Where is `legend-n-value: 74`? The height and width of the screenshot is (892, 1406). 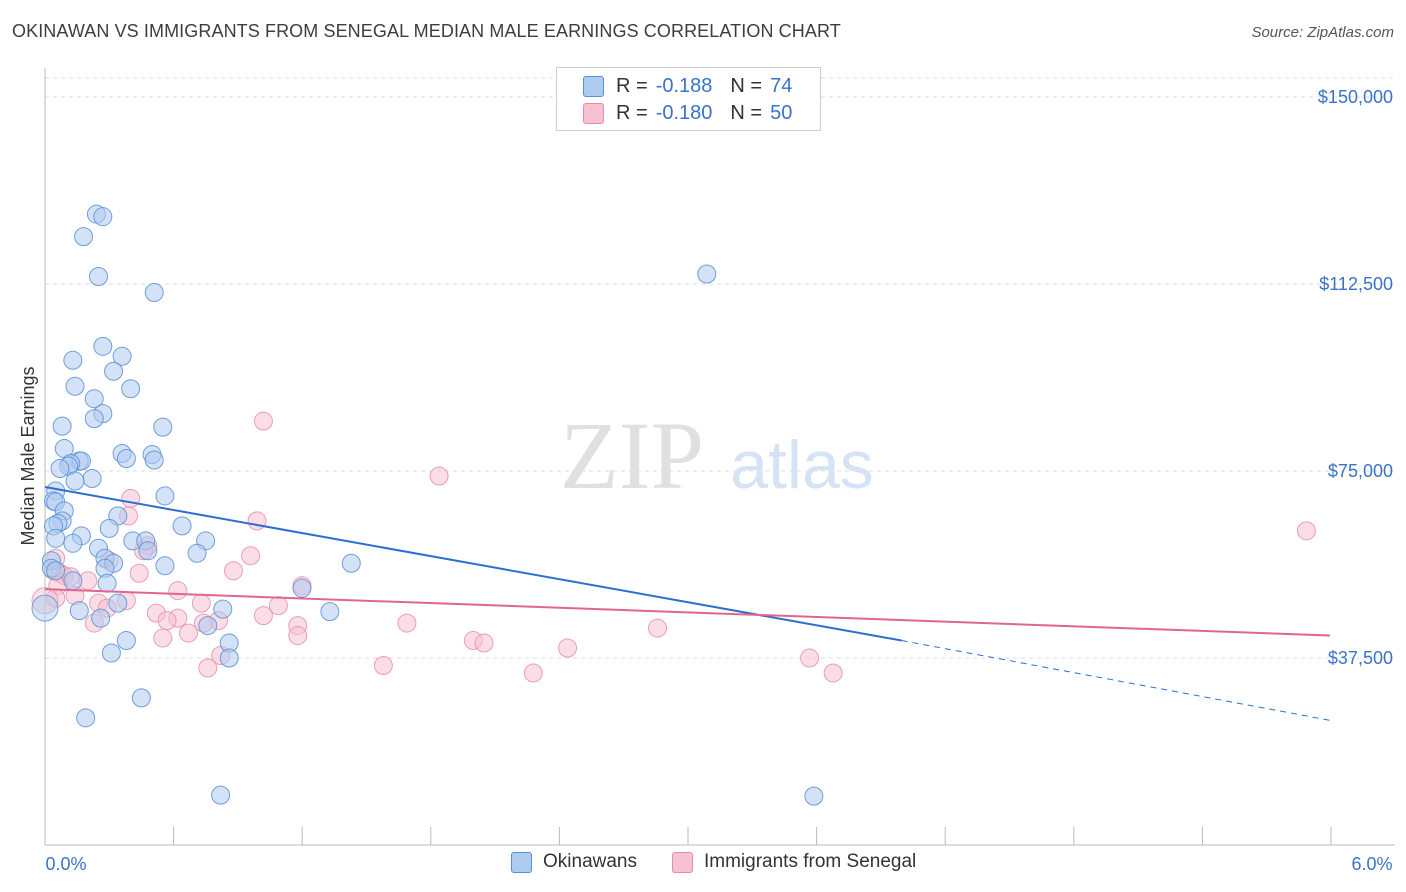 legend-n-value: 74 is located at coordinates (781, 85).